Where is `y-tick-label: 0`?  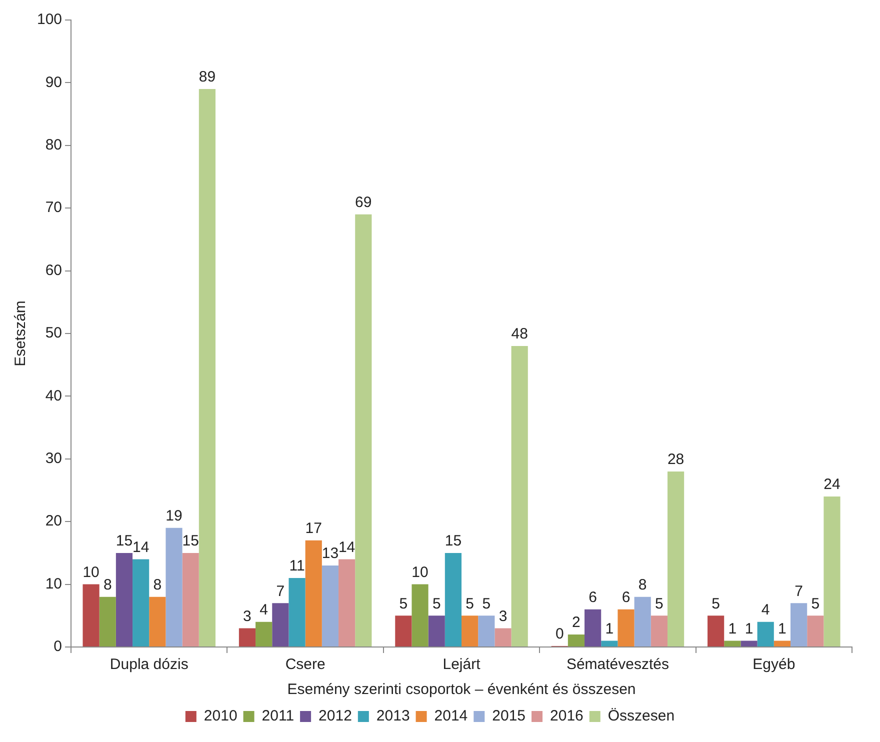
y-tick-label: 0 is located at coordinates (58, 647).